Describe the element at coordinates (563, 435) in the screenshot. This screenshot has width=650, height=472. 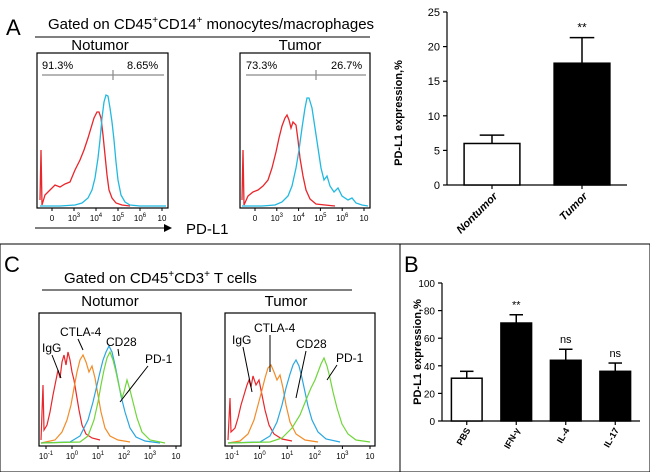
I see `chart-bottom-category-label: IL-4` at that location.